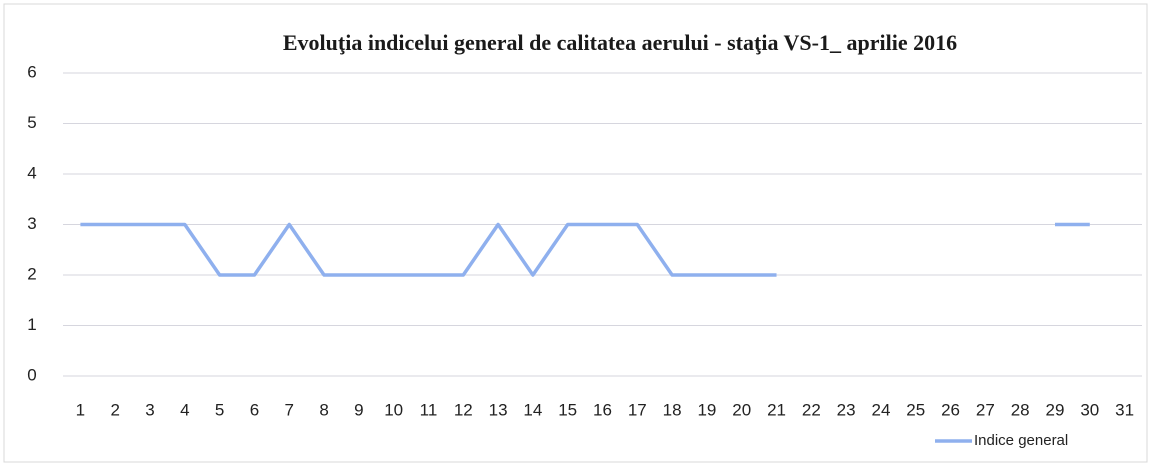  Describe the element at coordinates (637, 409) in the screenshot. I see `x-tick-label: 17` at that location.